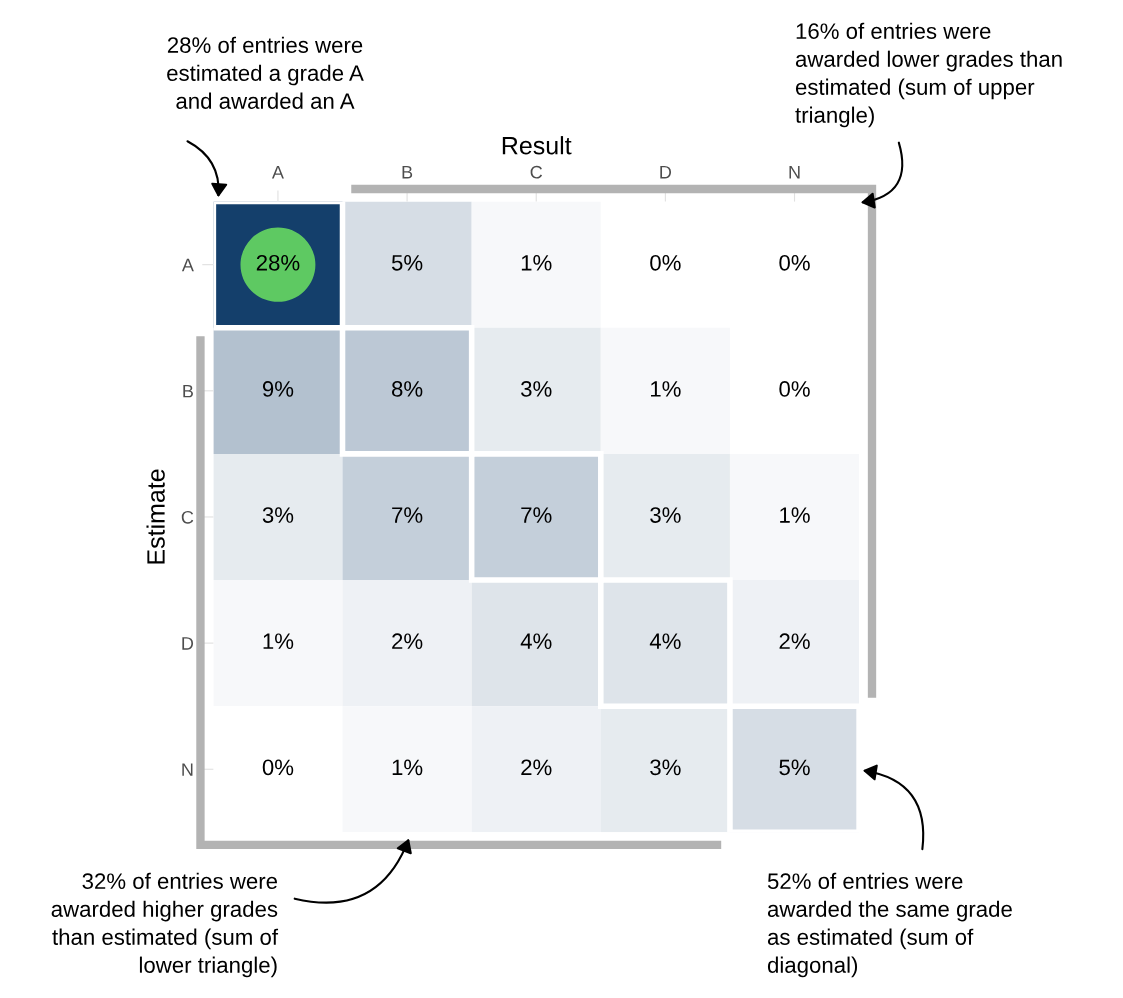  I want to click on data-label: 9%, so click(278, 389).